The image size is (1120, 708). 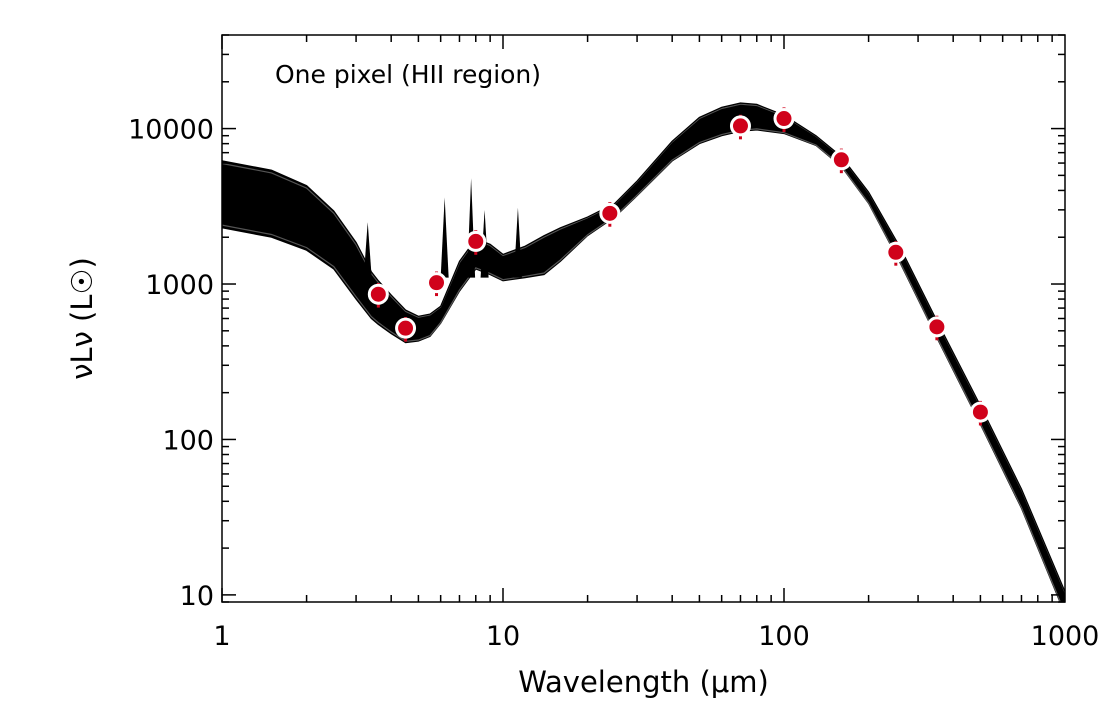 I want to click on x-axis-title: Wavelength (μm), so click(x=643, y=682).